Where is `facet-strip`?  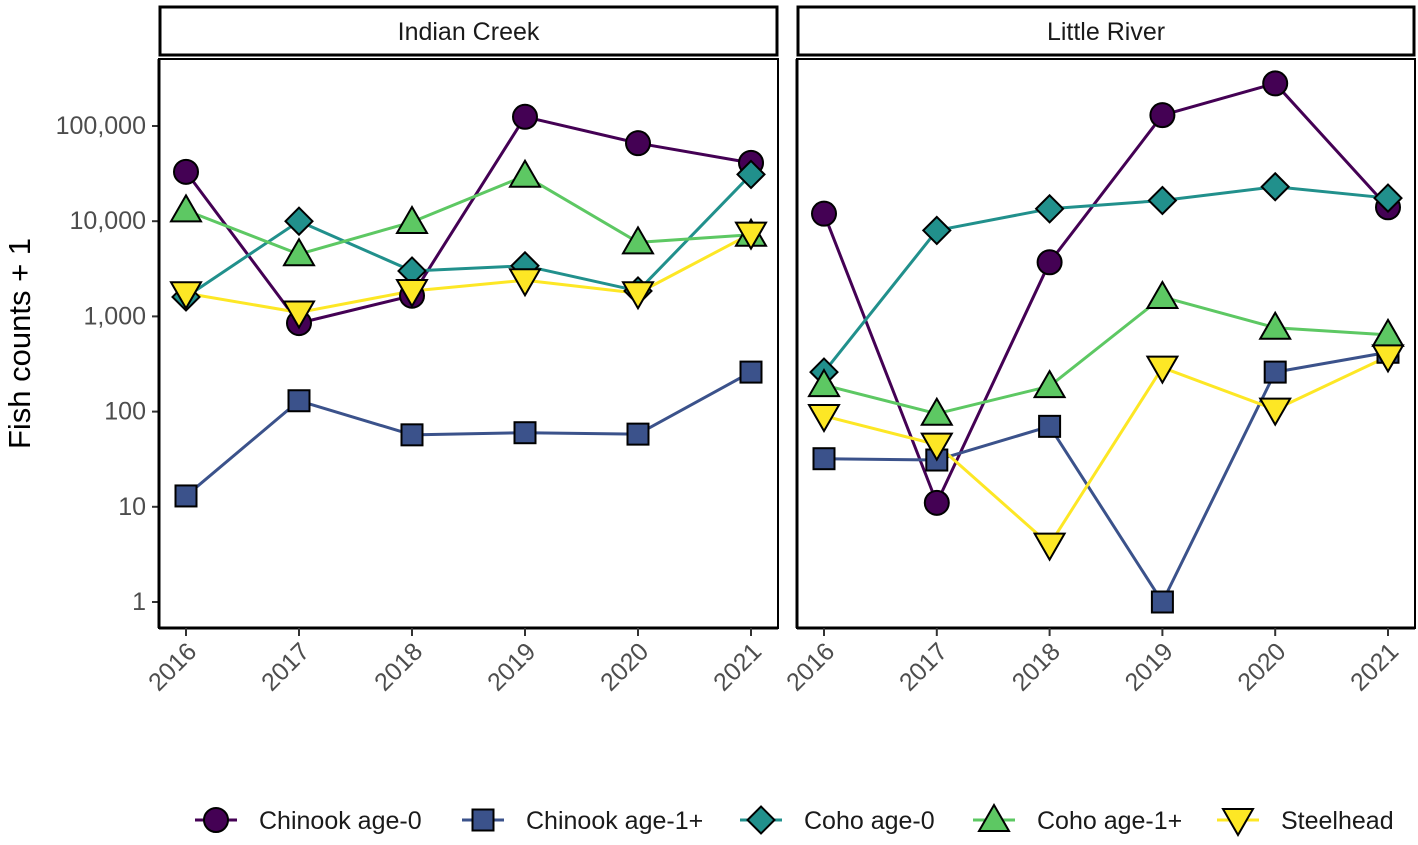 facet-strip is located at coordinates (1106, 31).